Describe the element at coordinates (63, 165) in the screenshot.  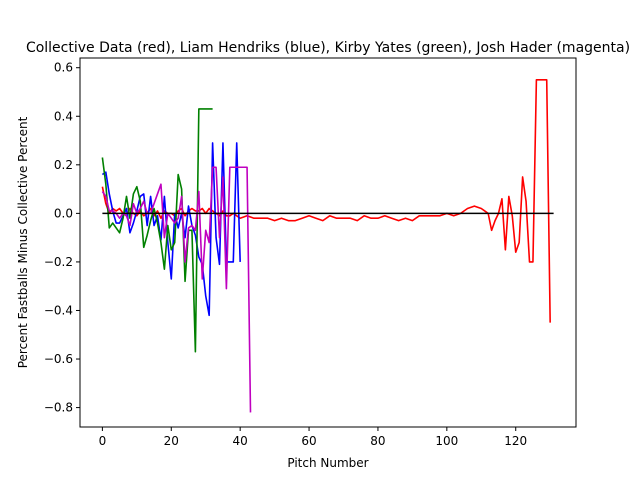
I see `y-tick-label: 0.2` at that location.